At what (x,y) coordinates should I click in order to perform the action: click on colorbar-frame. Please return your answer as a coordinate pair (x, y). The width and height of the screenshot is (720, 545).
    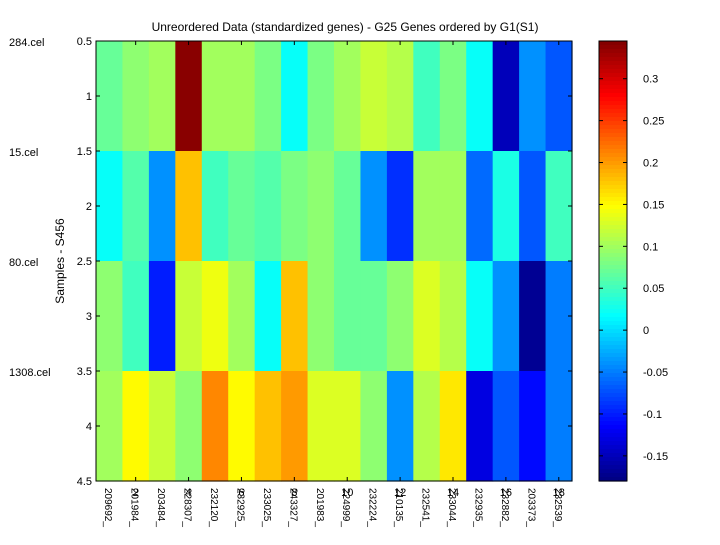
    Looking at the image, I should click on (613, 261).